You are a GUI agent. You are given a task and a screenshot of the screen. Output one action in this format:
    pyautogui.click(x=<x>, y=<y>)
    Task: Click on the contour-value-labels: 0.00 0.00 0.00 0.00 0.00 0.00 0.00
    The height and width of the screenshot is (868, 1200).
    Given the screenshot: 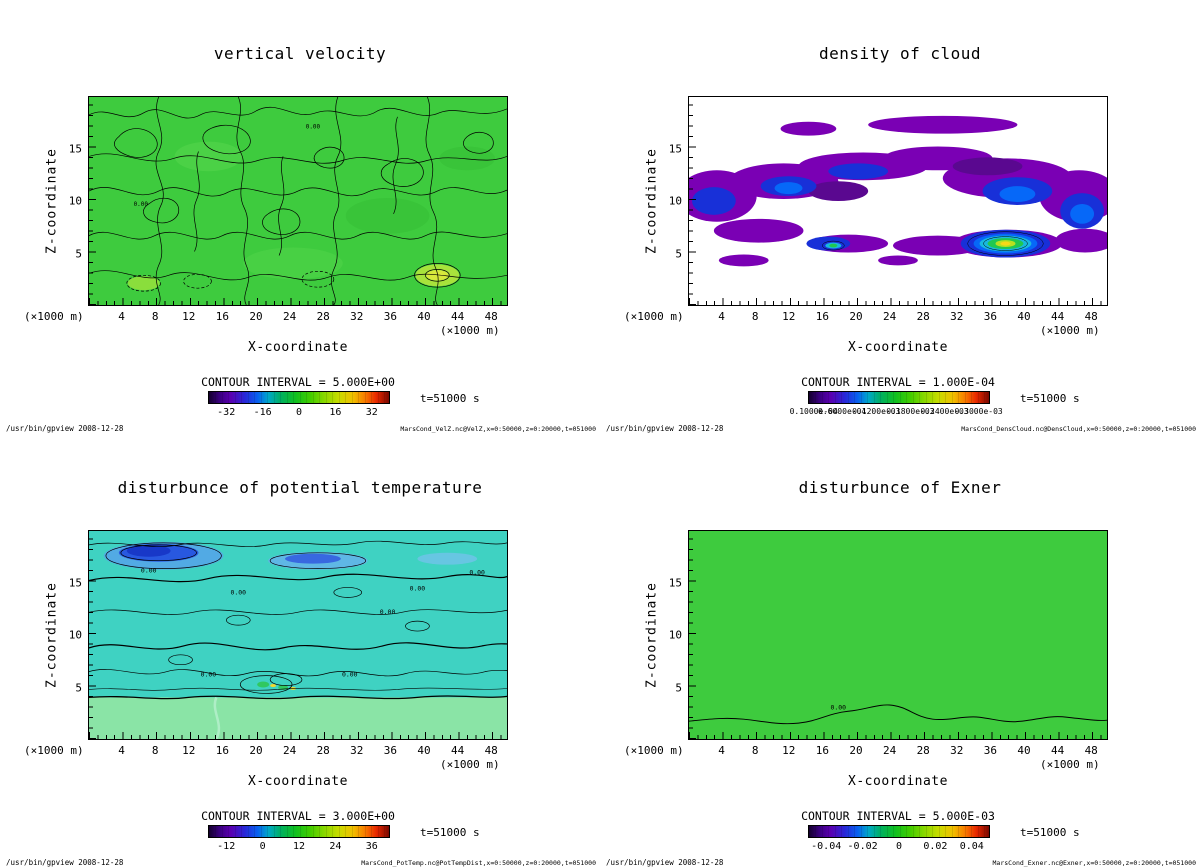 What is the action you would take?
    pyautogui.click(x=313, y=623)
    